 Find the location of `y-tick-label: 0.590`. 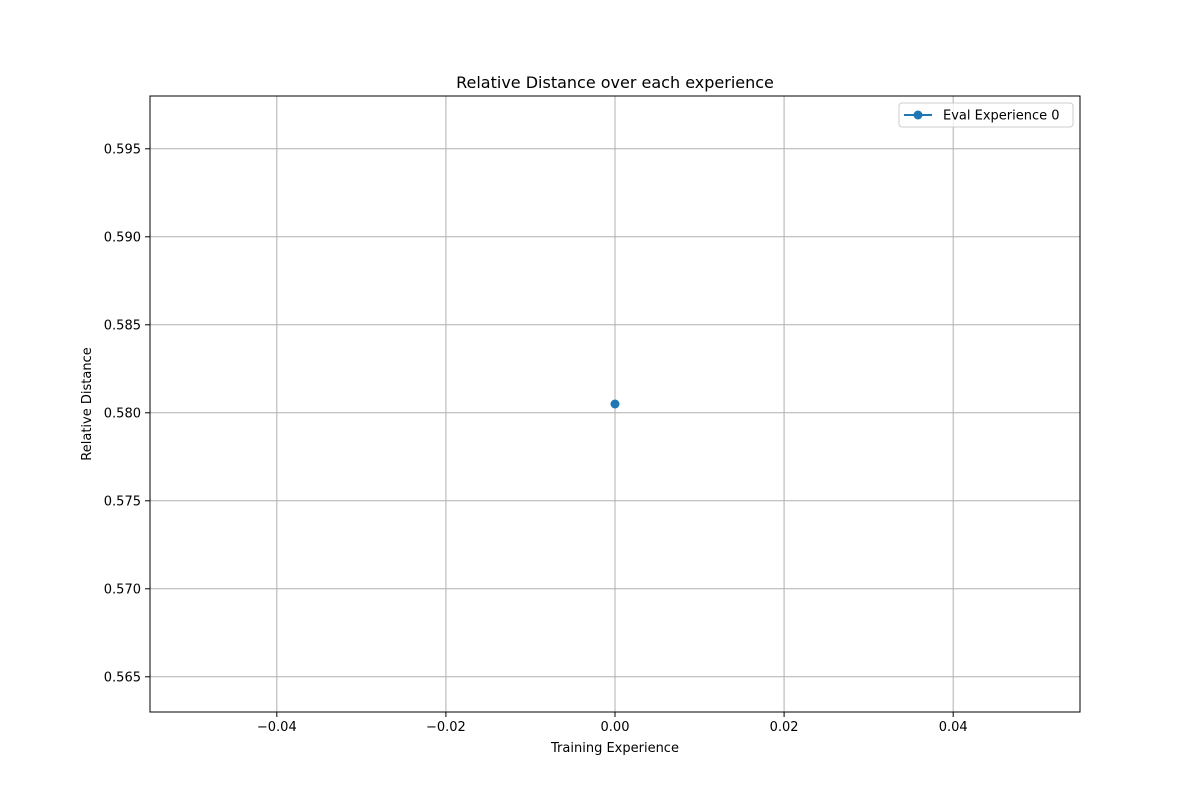

y-tick-label: 0.590 is located at coordinates (122, 237).